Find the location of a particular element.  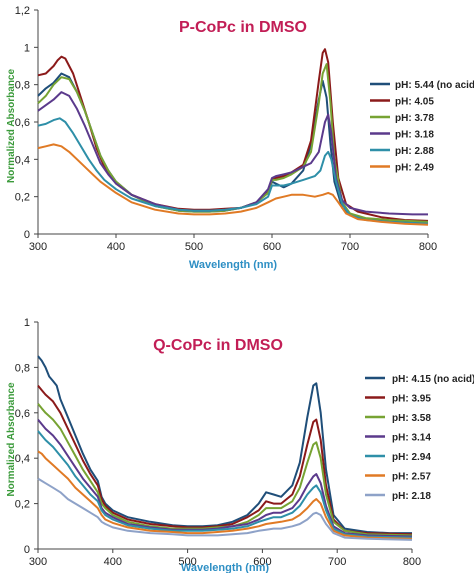

legend-label: pH: 3.14 is located at coordinates (411, 438).